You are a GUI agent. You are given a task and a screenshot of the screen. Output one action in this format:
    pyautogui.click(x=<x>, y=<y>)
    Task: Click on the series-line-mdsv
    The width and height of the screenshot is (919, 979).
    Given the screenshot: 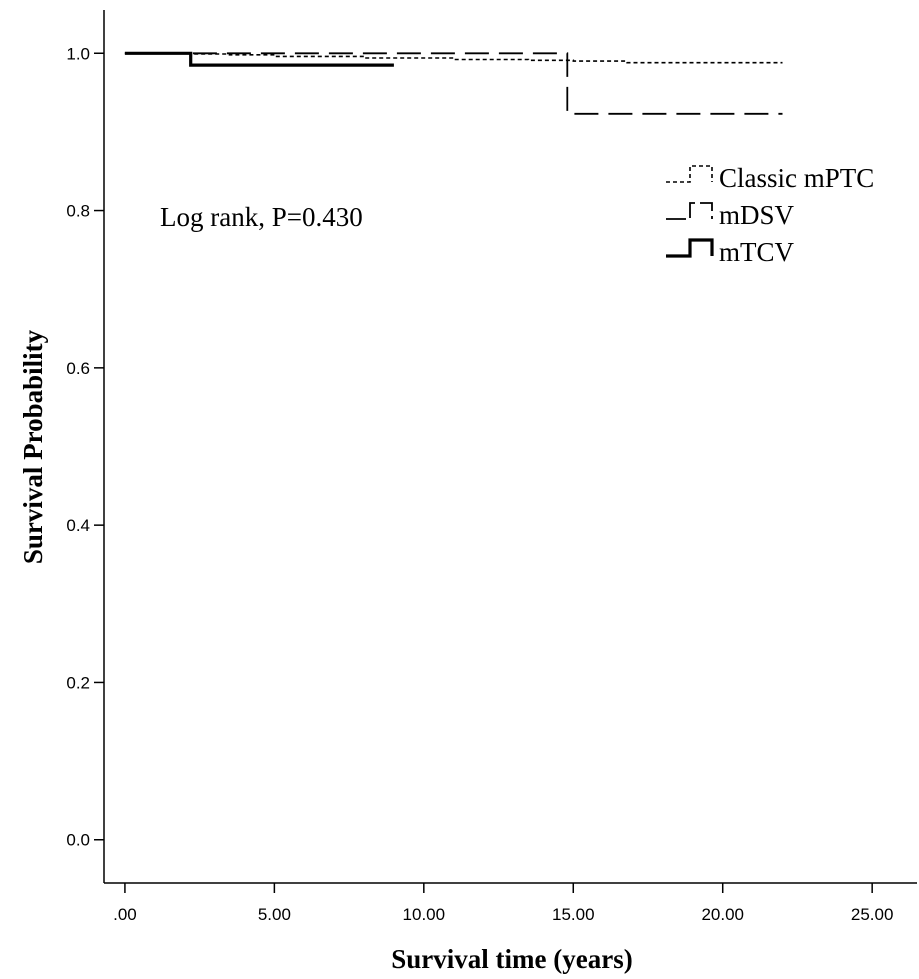 What is the action you would take?
    pyautogui.click(x=453, y=83)
    